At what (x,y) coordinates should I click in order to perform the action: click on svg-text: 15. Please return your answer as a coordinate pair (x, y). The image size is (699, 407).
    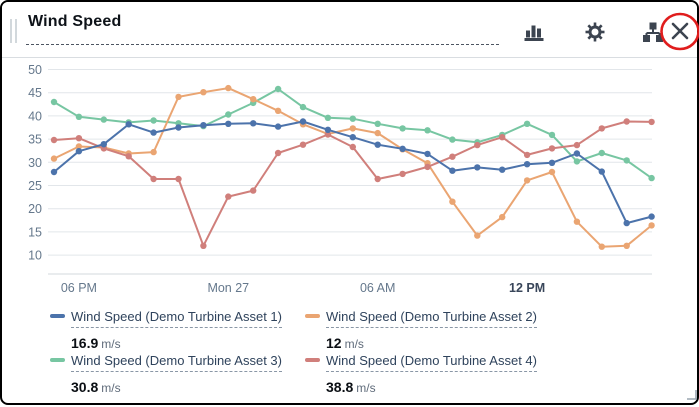
    Looking at the image, I should click on (35, 232).